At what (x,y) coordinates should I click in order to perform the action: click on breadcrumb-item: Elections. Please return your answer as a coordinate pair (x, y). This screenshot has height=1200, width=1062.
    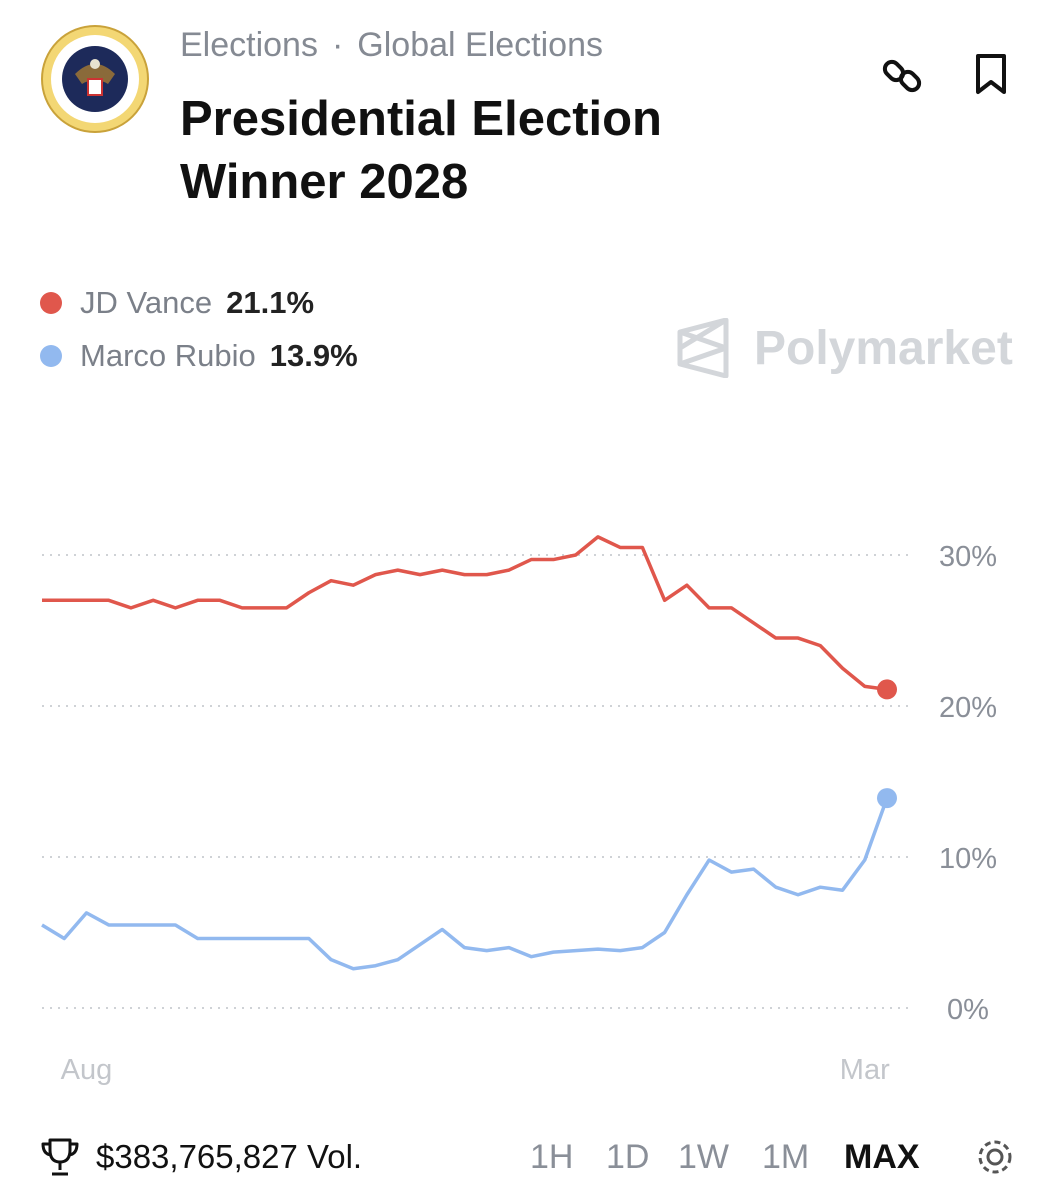
    Looking at the image, I should click on (249, 45).